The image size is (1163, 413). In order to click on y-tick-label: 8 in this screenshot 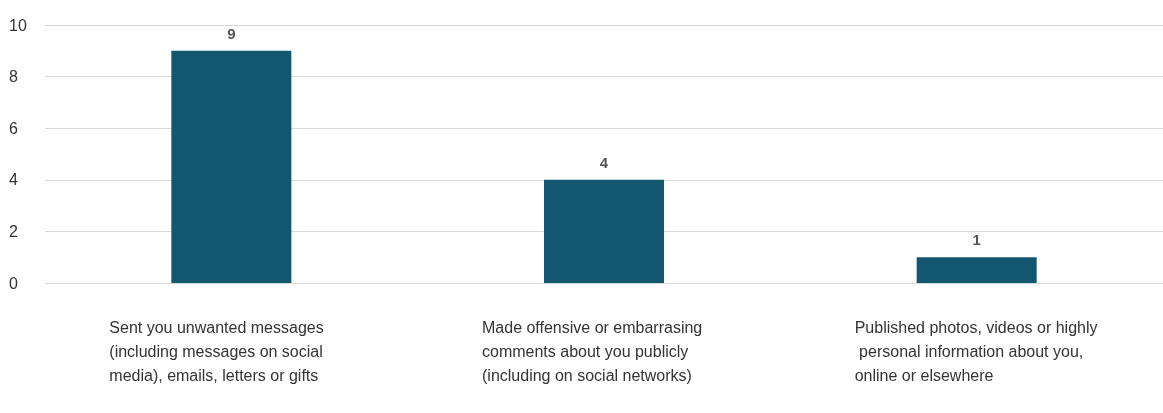, I will do `click(13, 77)`.